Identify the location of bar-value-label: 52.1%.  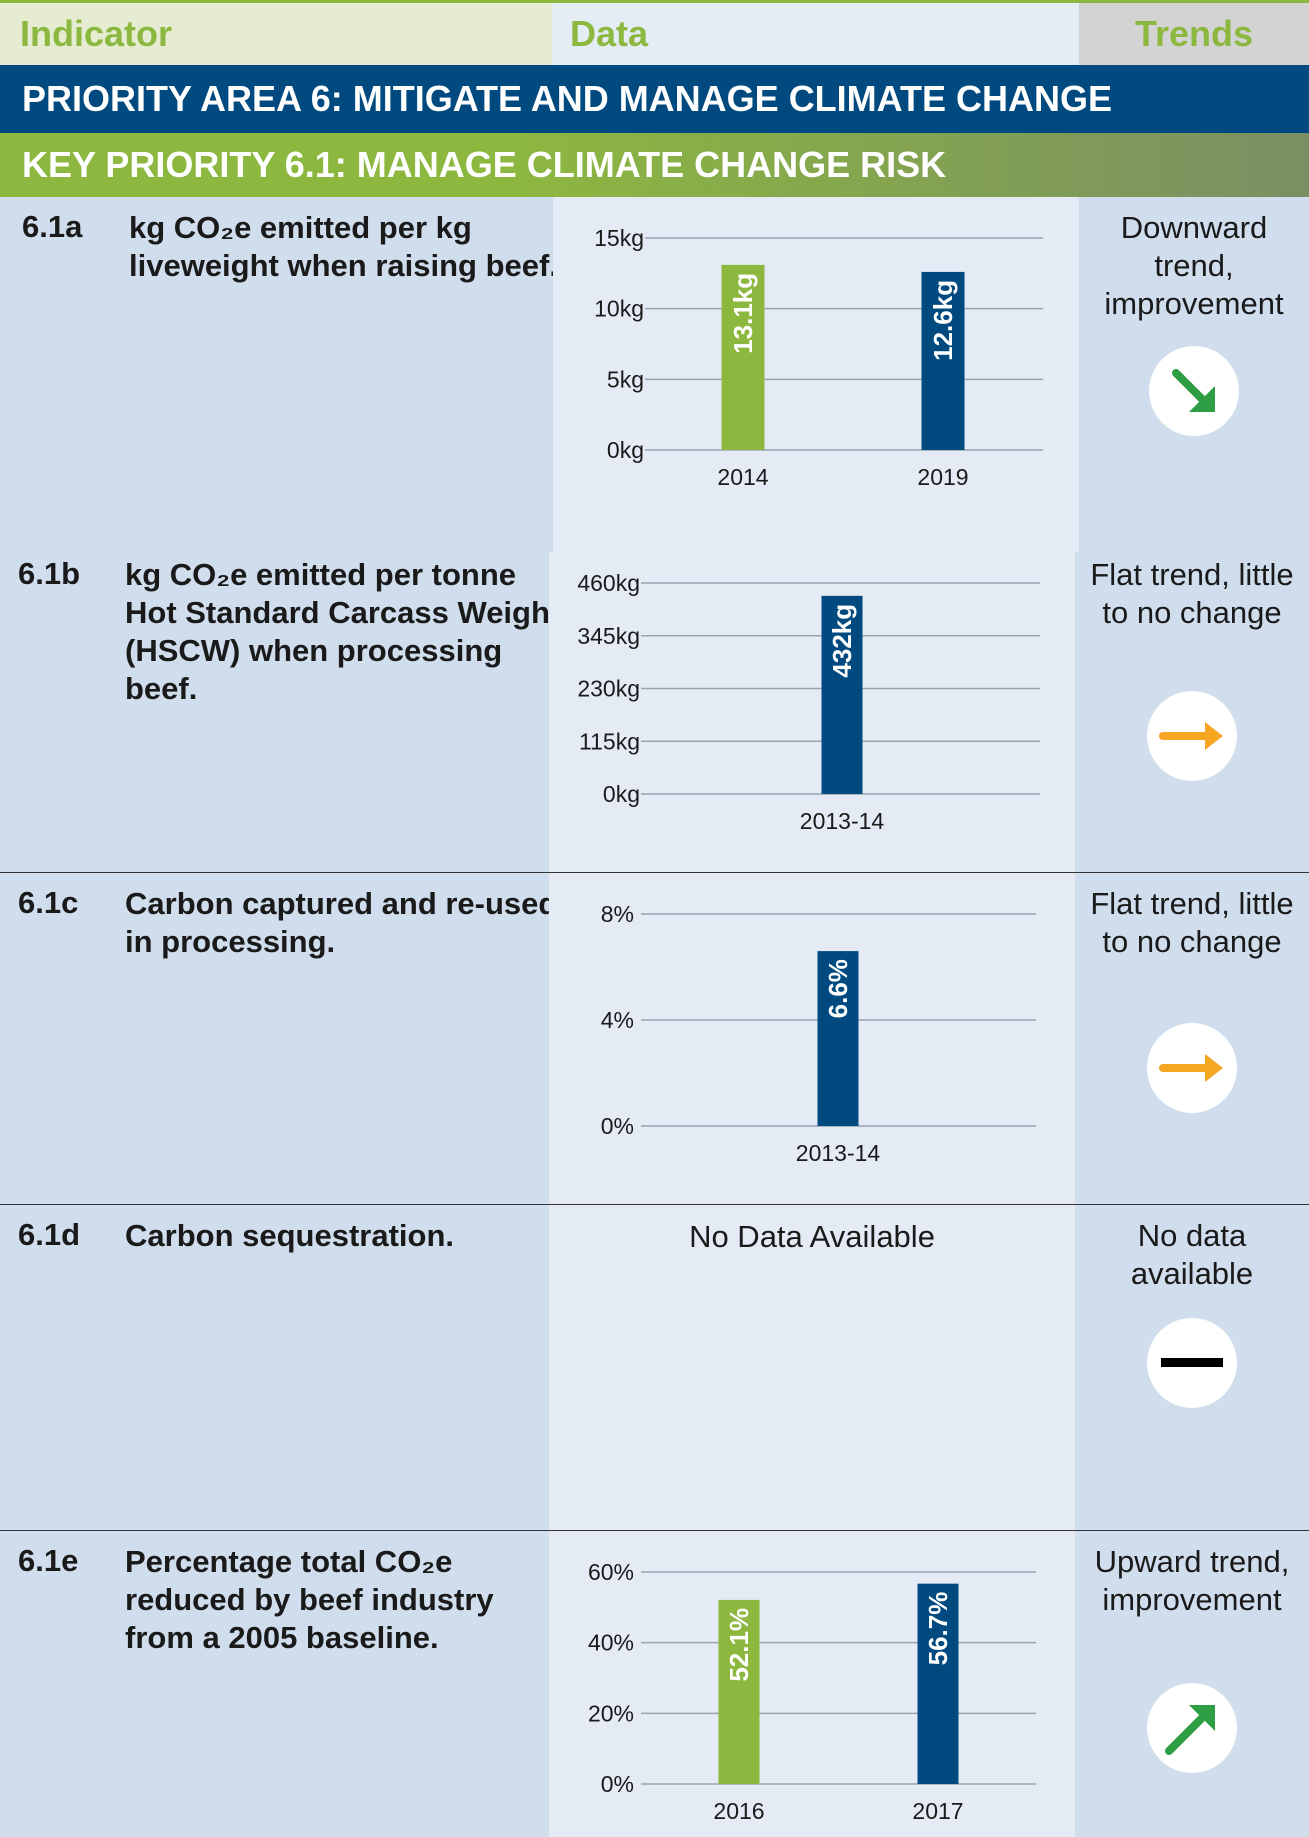
(739, 1645).